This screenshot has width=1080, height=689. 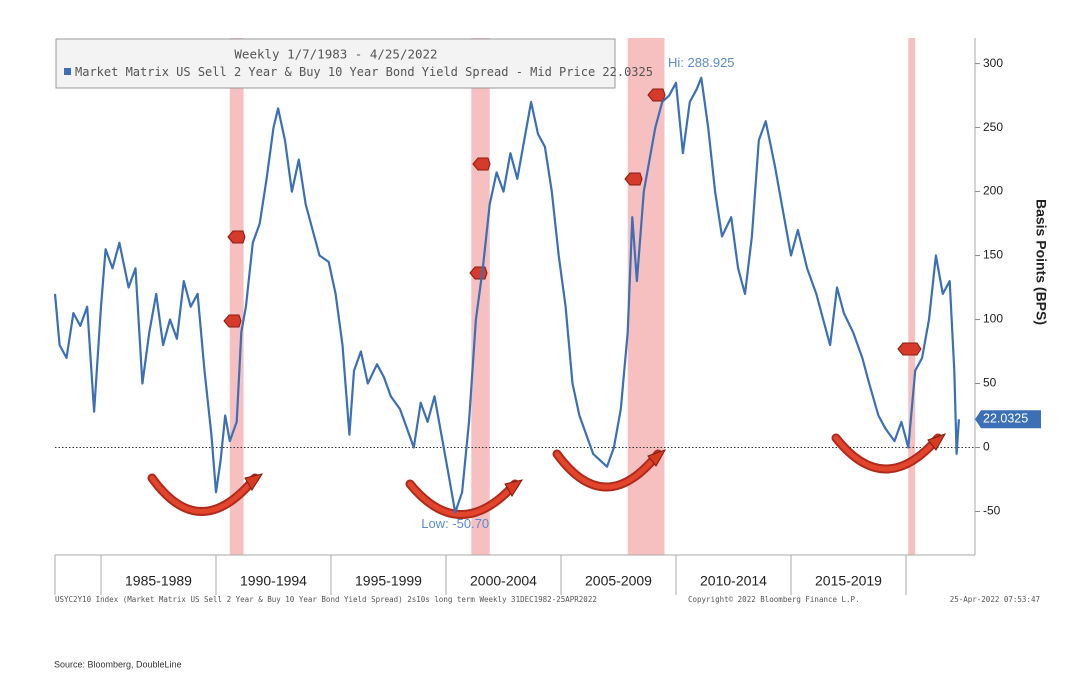 I want to click on y-tick-label: 0, so click(x=986, y=447).